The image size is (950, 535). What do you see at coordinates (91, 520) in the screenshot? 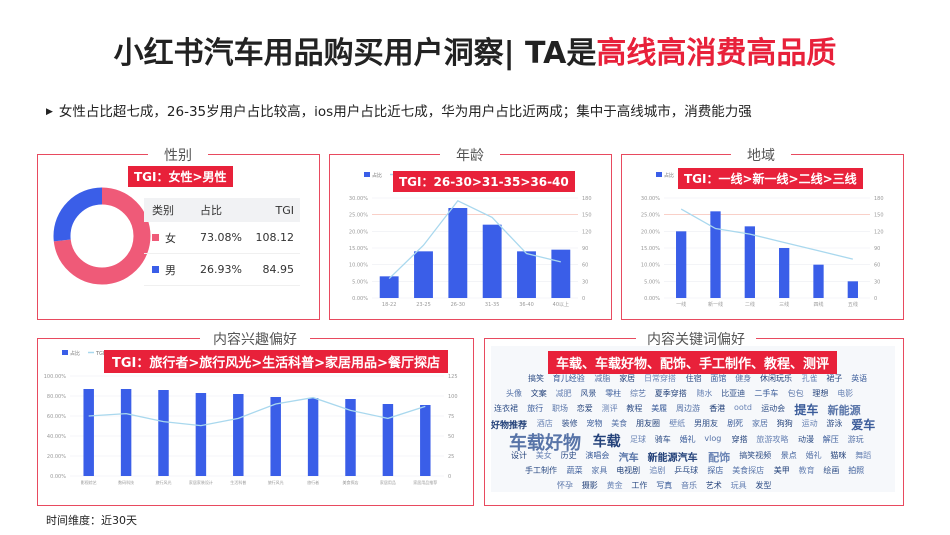
I see `time-range-note: 时间维度：近30天` at bounding box center [91, 520].